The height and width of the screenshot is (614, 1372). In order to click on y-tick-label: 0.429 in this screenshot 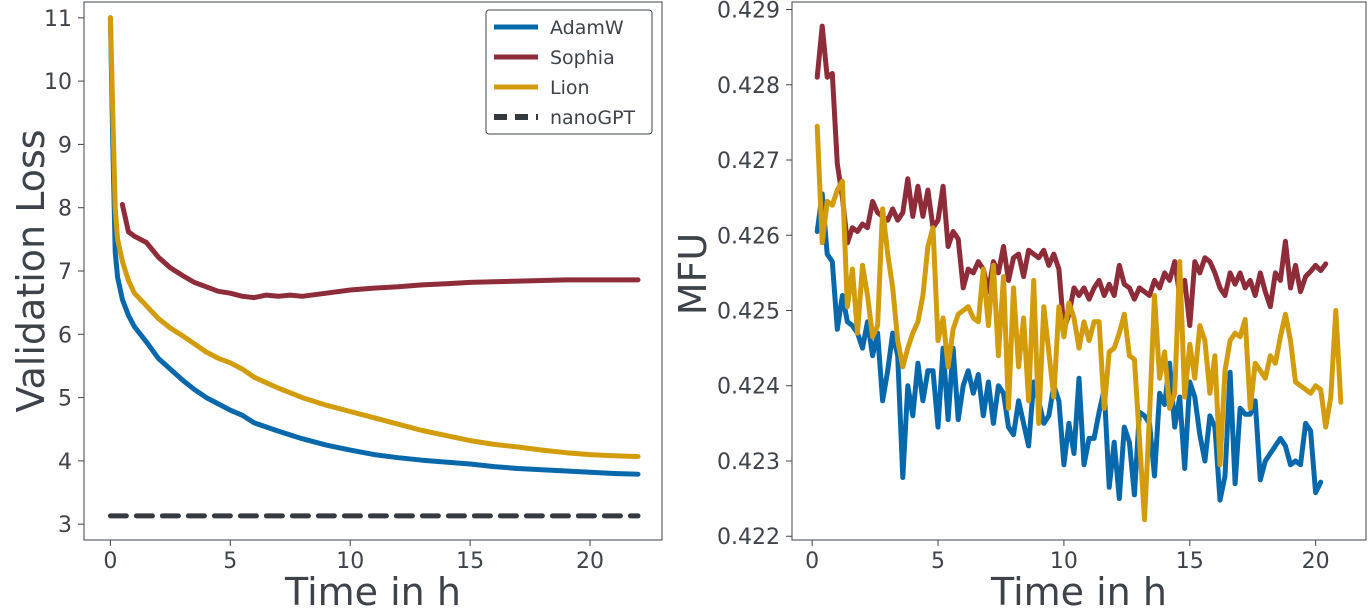, I will do `click(748, 12)`.